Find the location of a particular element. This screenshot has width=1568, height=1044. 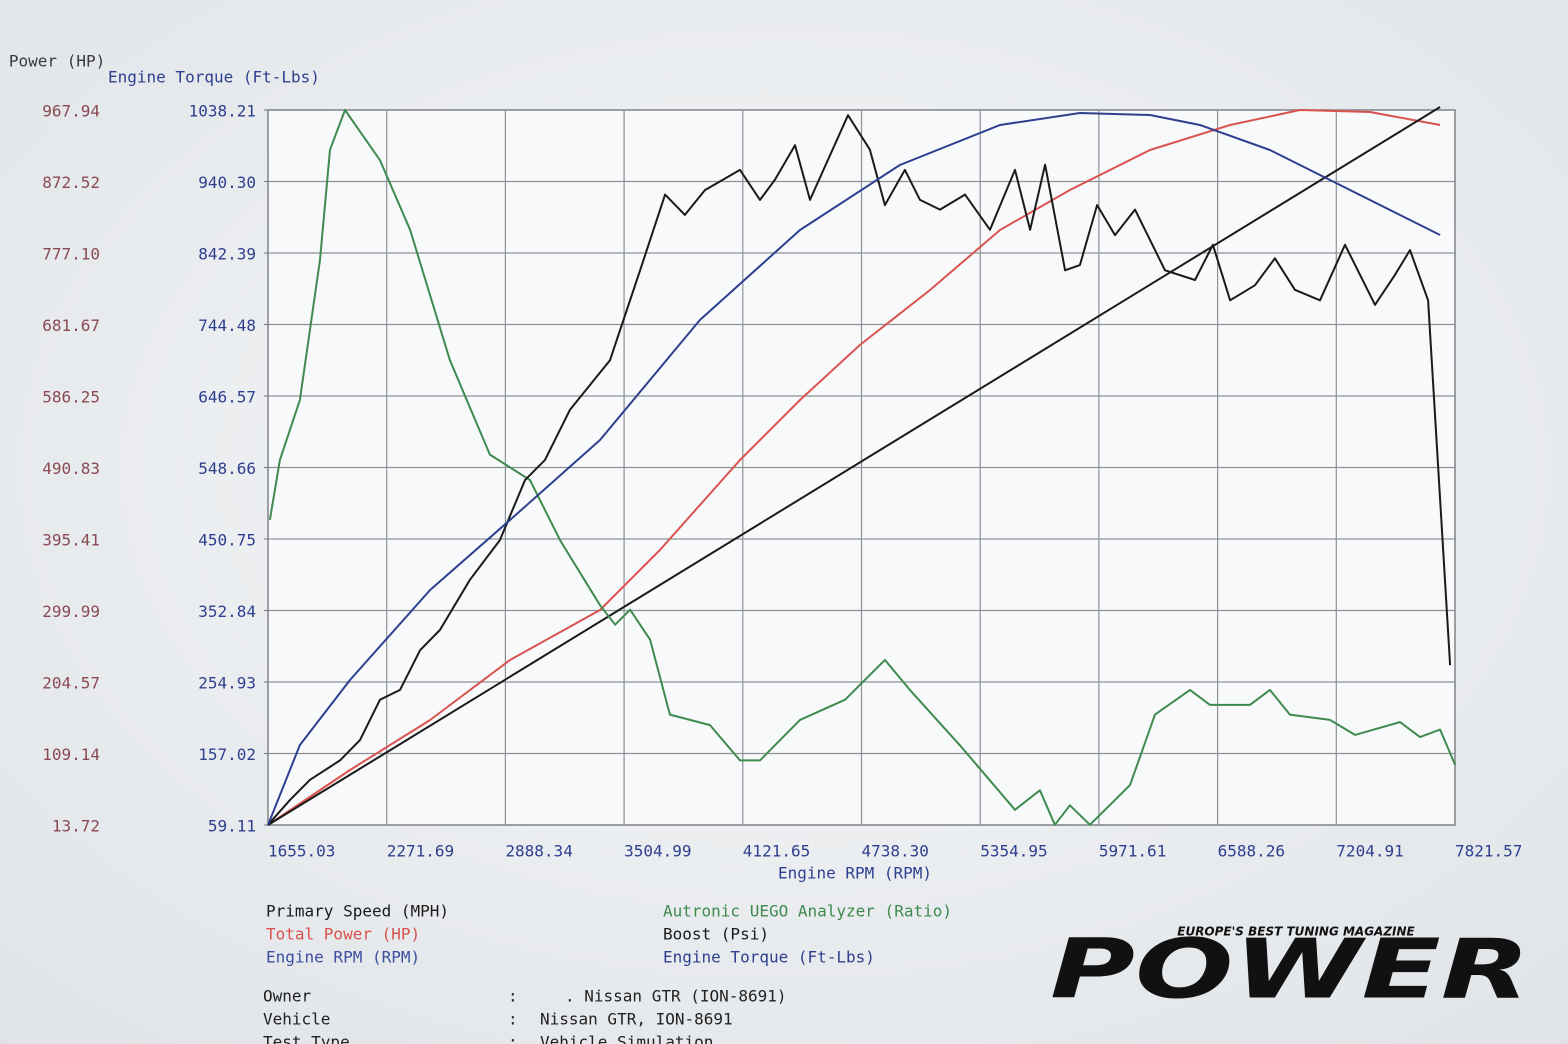

y-tick-label: 777.10 is located at coordinates (71, 253).